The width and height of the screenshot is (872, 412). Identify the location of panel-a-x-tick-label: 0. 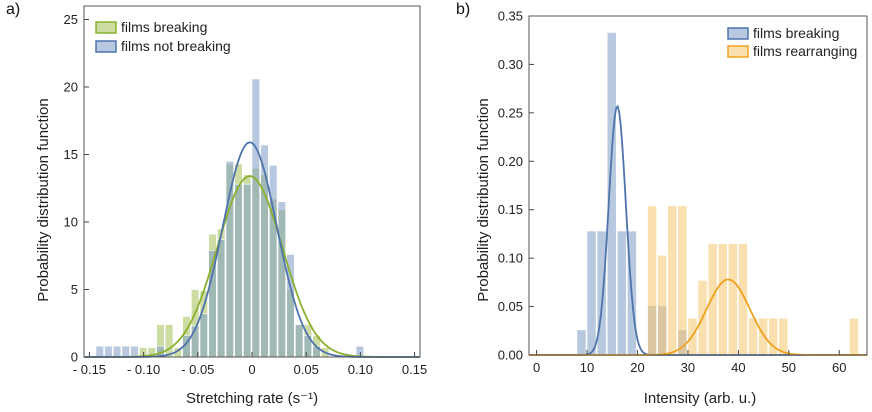
(251, 369).